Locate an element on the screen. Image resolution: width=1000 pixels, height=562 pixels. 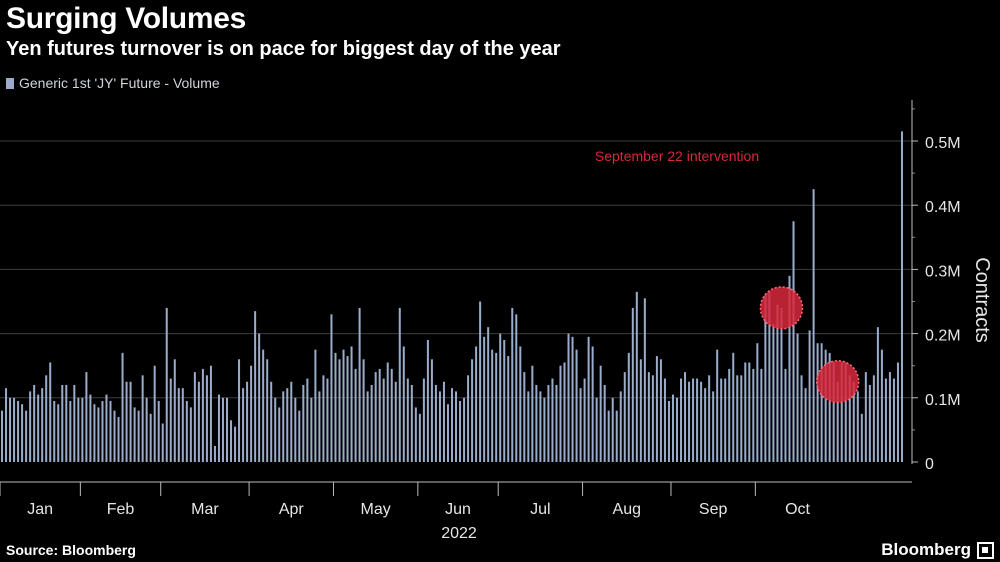
highlight-circle is located at coordinates (781, 308).